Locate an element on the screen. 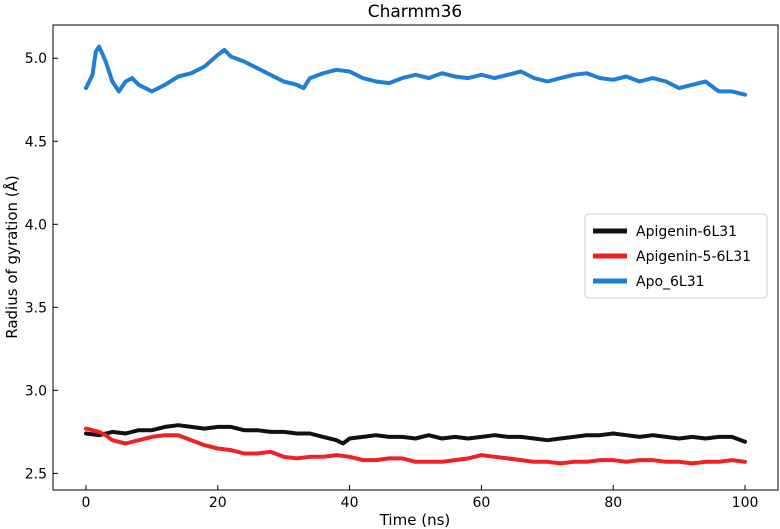 This screenshot has height=529, width=780. legend-label-0: Apigenin-6L31 is located at coordinates (686, 232).